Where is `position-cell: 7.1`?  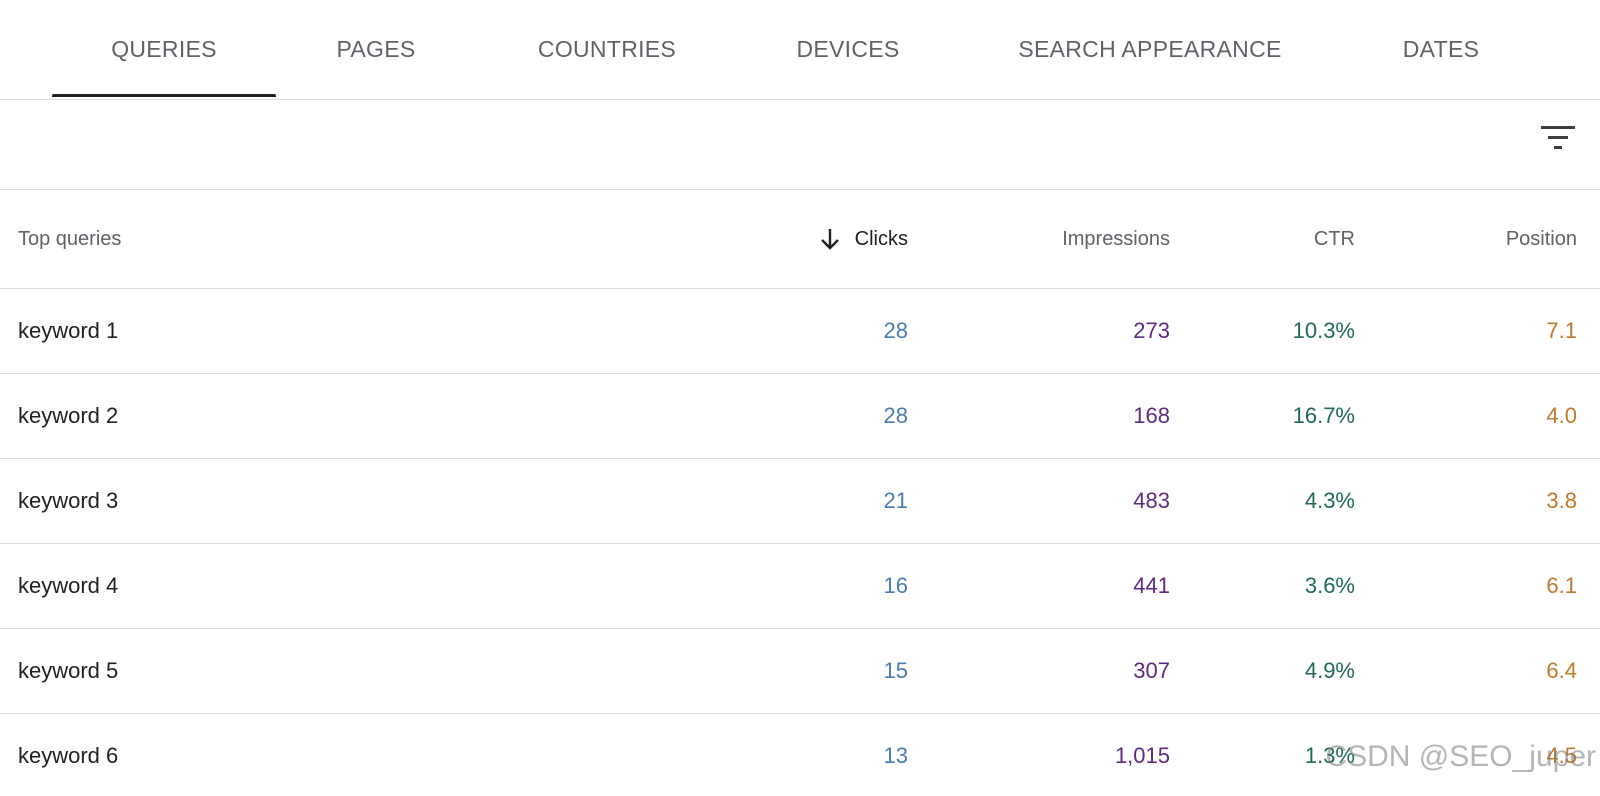
position-cell: 7.1 is located at coordinates (1561, 330).